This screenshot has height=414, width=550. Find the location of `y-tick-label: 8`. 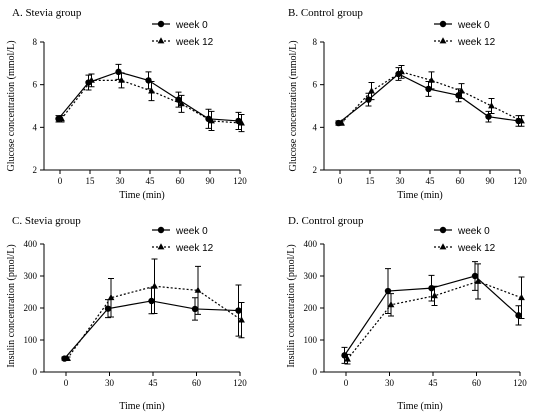

y-tick-label: 8 is located at coordinates (35, 42).